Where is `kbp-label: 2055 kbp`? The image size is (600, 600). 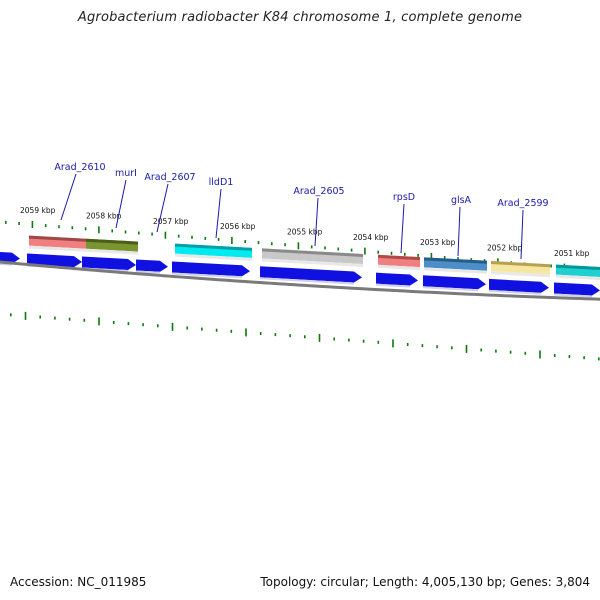
kbp-label: 2055 kbp is located at coordinates (305, 232).